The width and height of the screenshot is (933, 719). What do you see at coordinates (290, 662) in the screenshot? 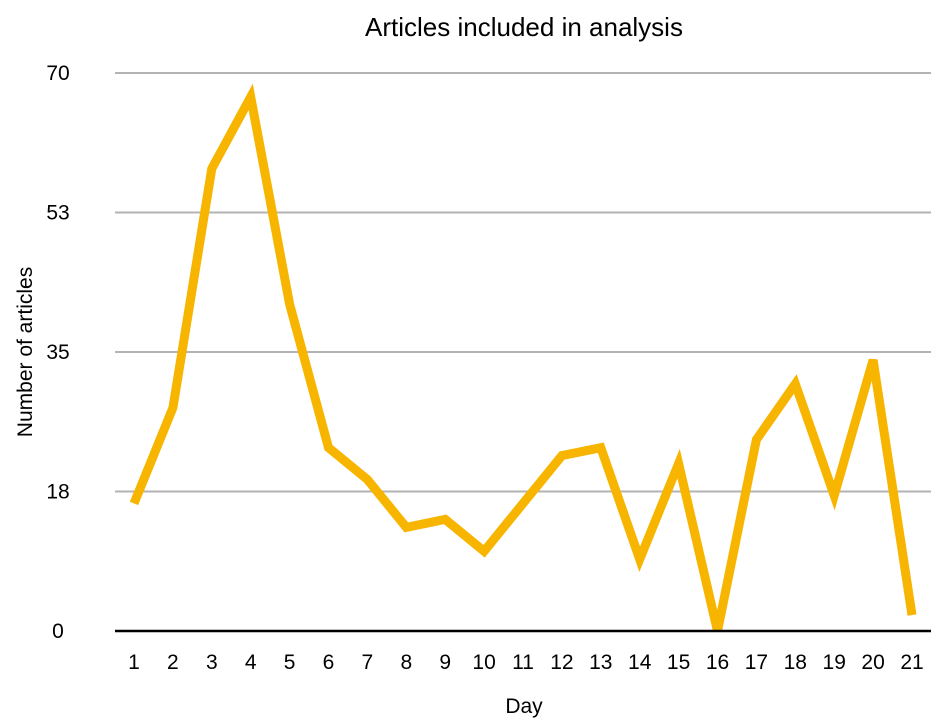
I see `x-tick-label: 5` at bounding box center [290, 662].